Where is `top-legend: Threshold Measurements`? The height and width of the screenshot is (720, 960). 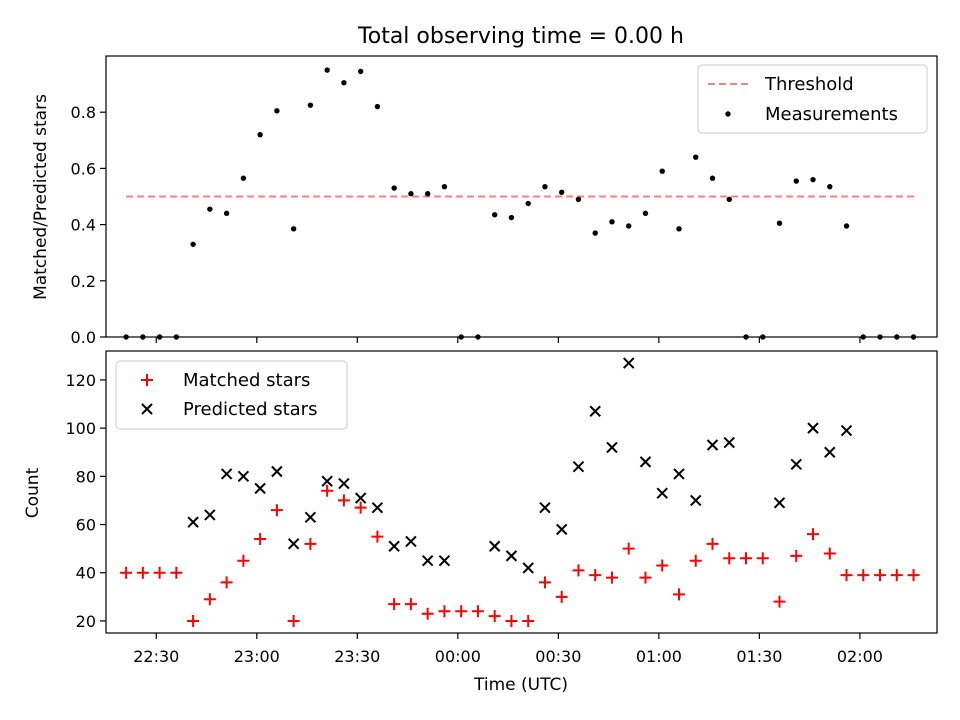
top-legend: Threshold Measurements is located at coordinates (812, 99).